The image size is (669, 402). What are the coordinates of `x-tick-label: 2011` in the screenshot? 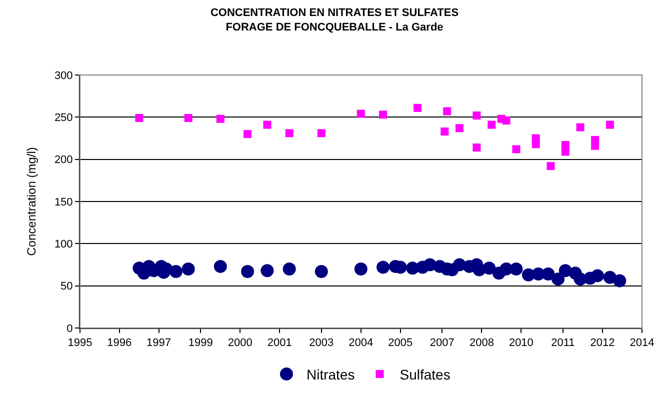 It's located at (563, 343).